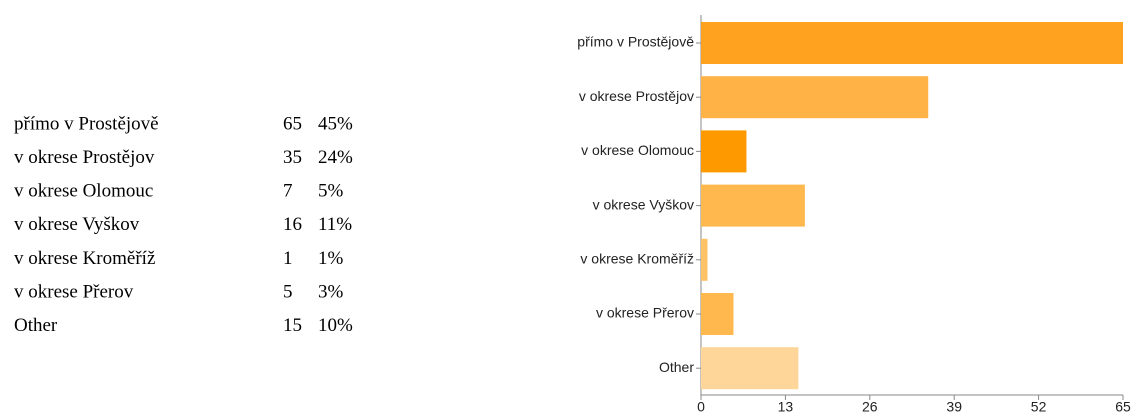 The width and height of the screenshot is (1138, 416). Describe the element at coordinates (77, 224) in the screenshot. I see `table-label: v okrese Vyškov` at that location.